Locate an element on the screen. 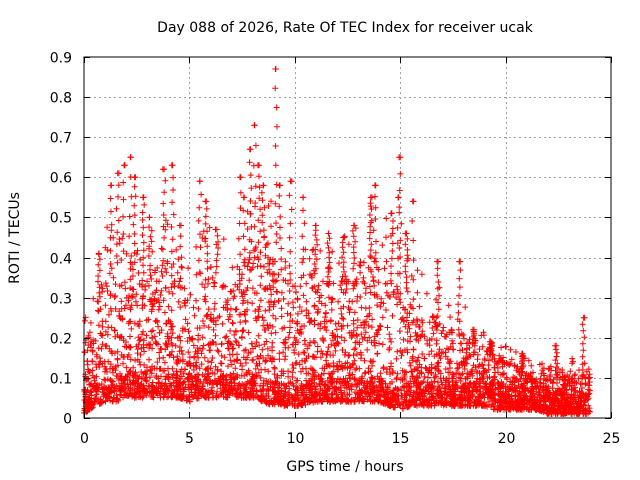  x-tick-label: 20 is located at coordinates (507, 439).